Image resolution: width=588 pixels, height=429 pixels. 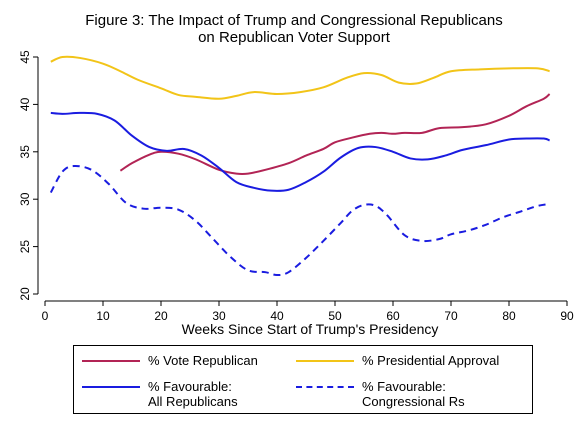 What do you see at coordinates (25, 57) in the screenshot?
I see `y-tick-label: 45` at bounding box center [25, 57].